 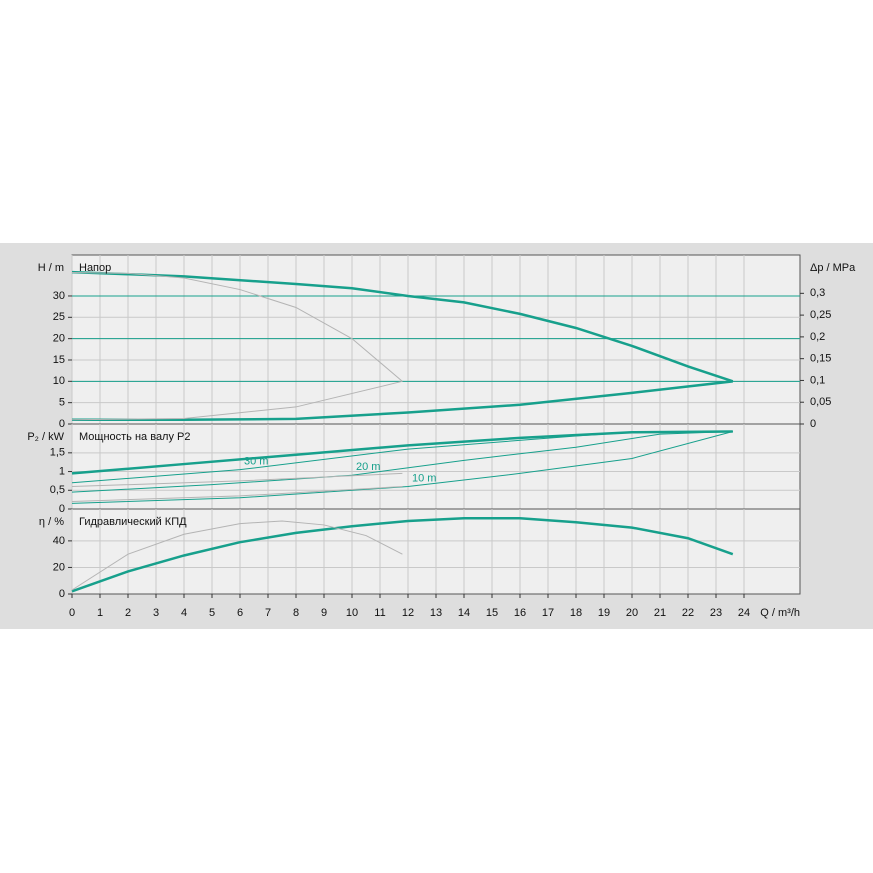 What do you see at coordinates (780, 613) in the screenshot?
I see `x-axis-label: Q / m³/h` at bounding box center [780, 613].